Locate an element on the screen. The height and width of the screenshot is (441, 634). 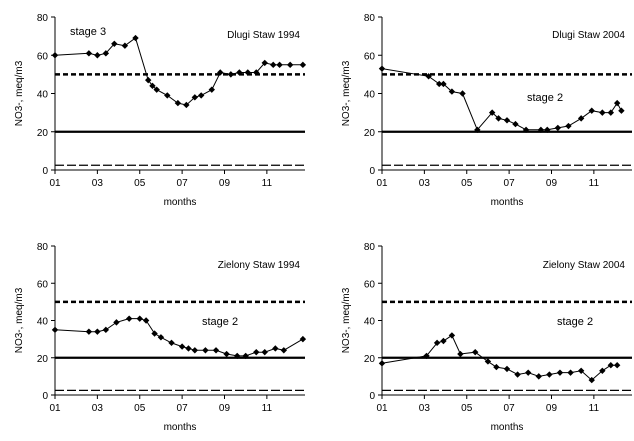
series-line is located at coordinates (501, 99).